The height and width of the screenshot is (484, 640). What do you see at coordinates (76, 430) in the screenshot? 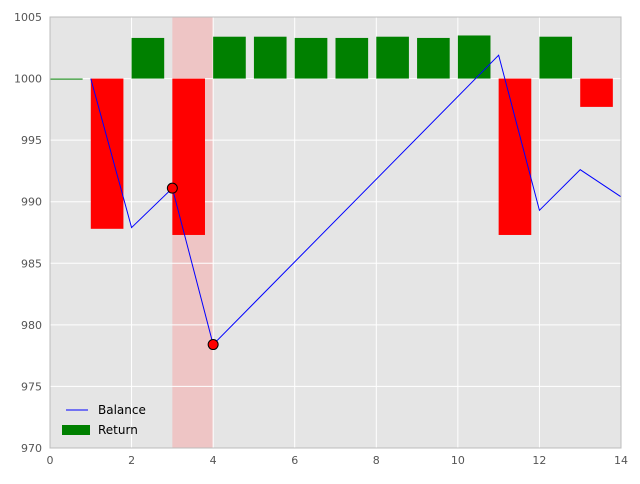
I see `legend-patch-swatch` at bounding box center [76, 430].